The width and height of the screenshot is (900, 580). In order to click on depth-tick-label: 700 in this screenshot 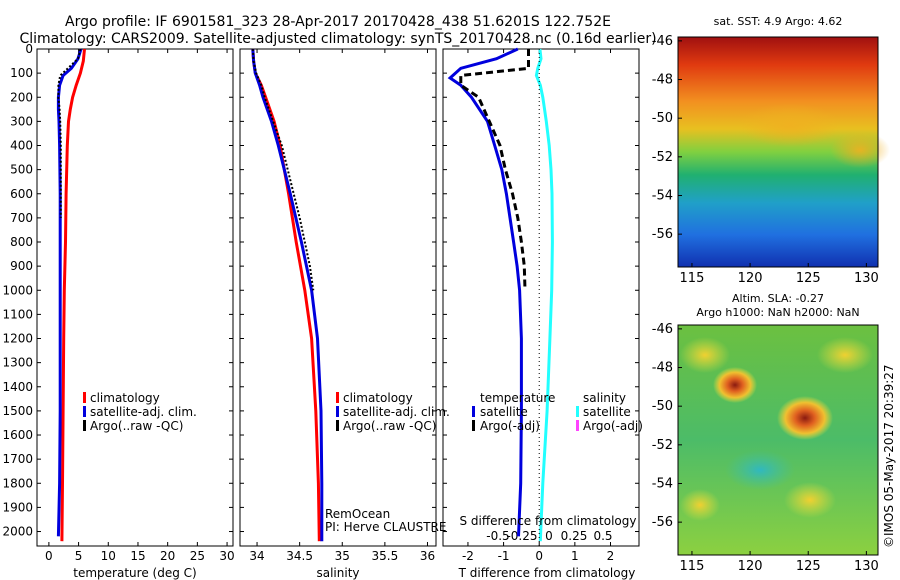, I will do `click(21, 218)`.